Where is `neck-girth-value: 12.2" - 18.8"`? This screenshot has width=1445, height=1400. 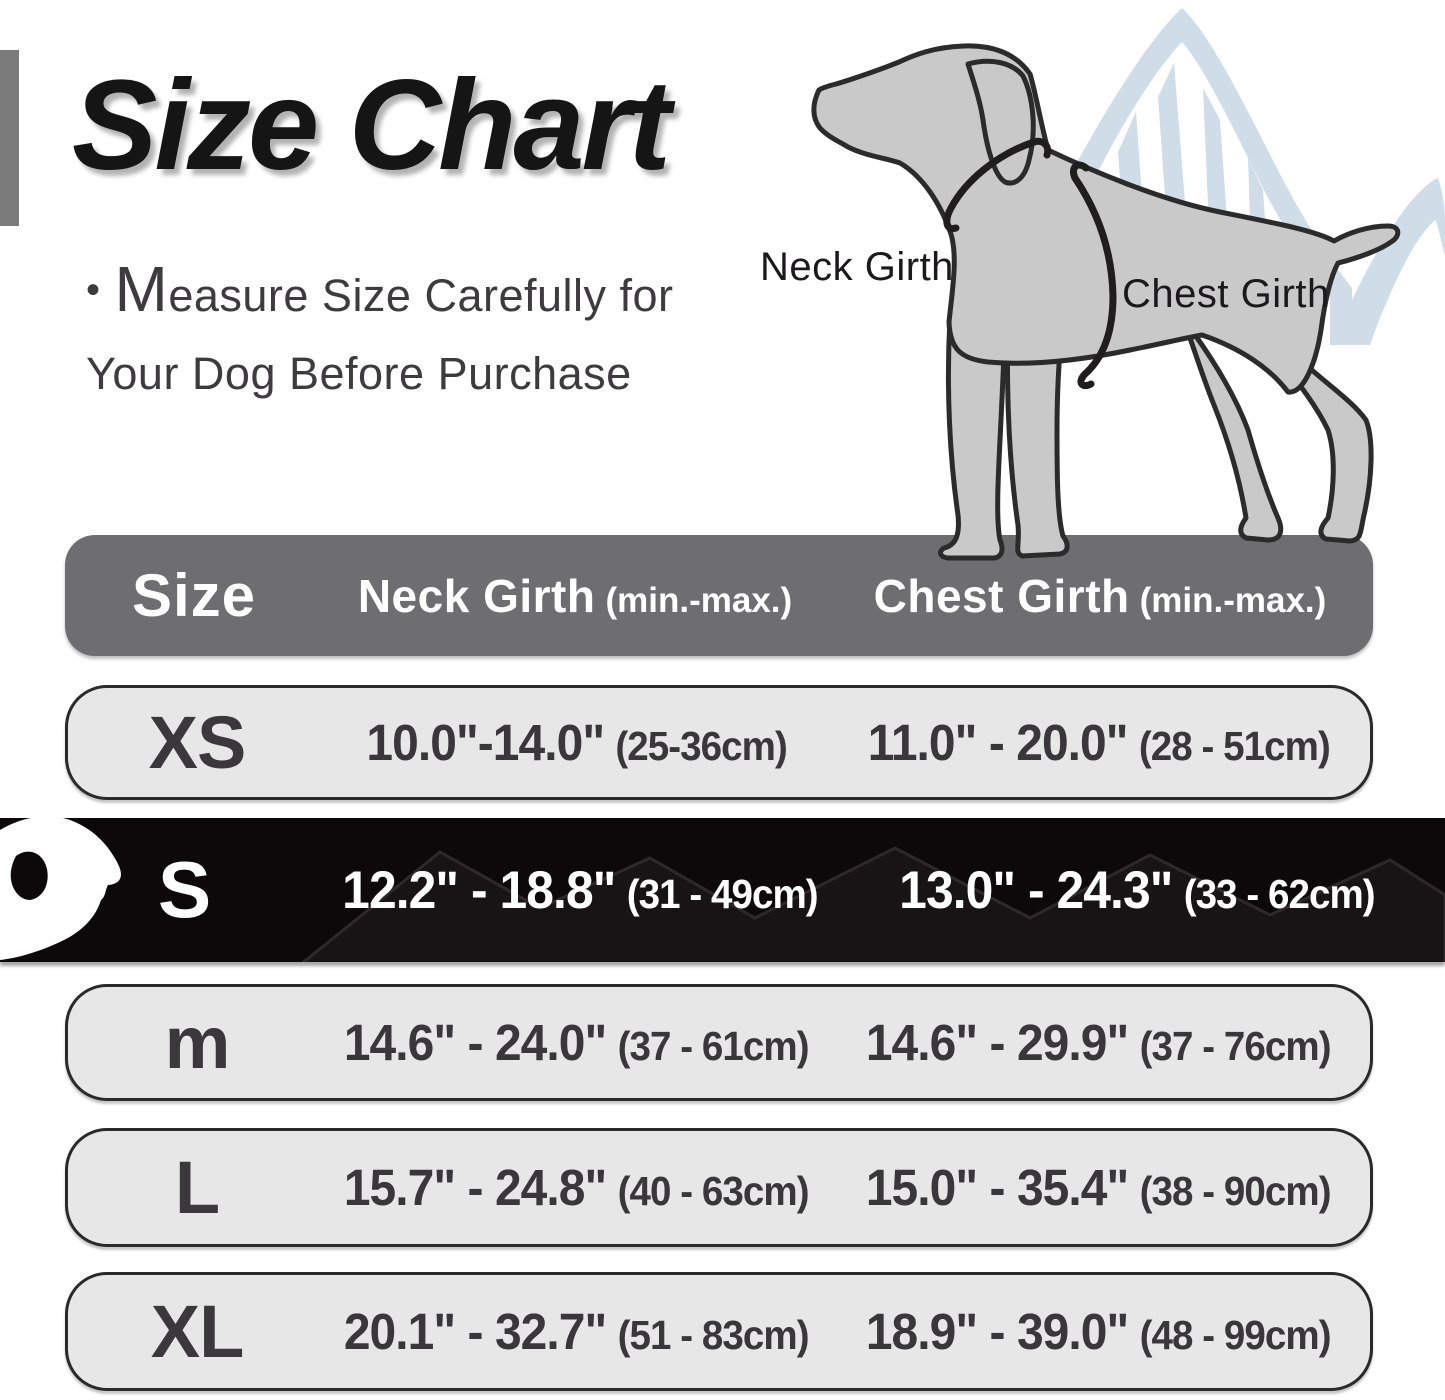
neck-girth-value: 12.2" - 18.8" is located at coordinates (479, 890).